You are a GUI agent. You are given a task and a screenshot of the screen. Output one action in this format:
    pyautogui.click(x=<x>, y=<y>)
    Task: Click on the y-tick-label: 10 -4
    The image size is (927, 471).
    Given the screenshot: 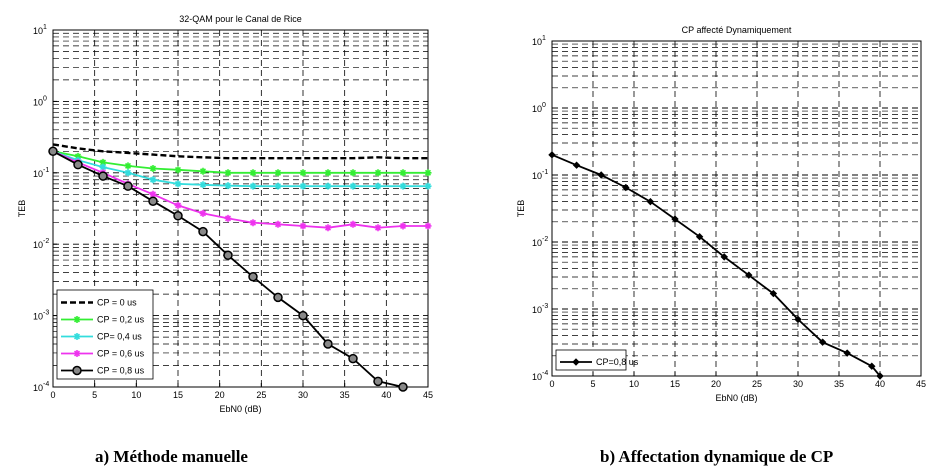 What is the action you would take?
    pyautogui.click(x=41, y=387)
    